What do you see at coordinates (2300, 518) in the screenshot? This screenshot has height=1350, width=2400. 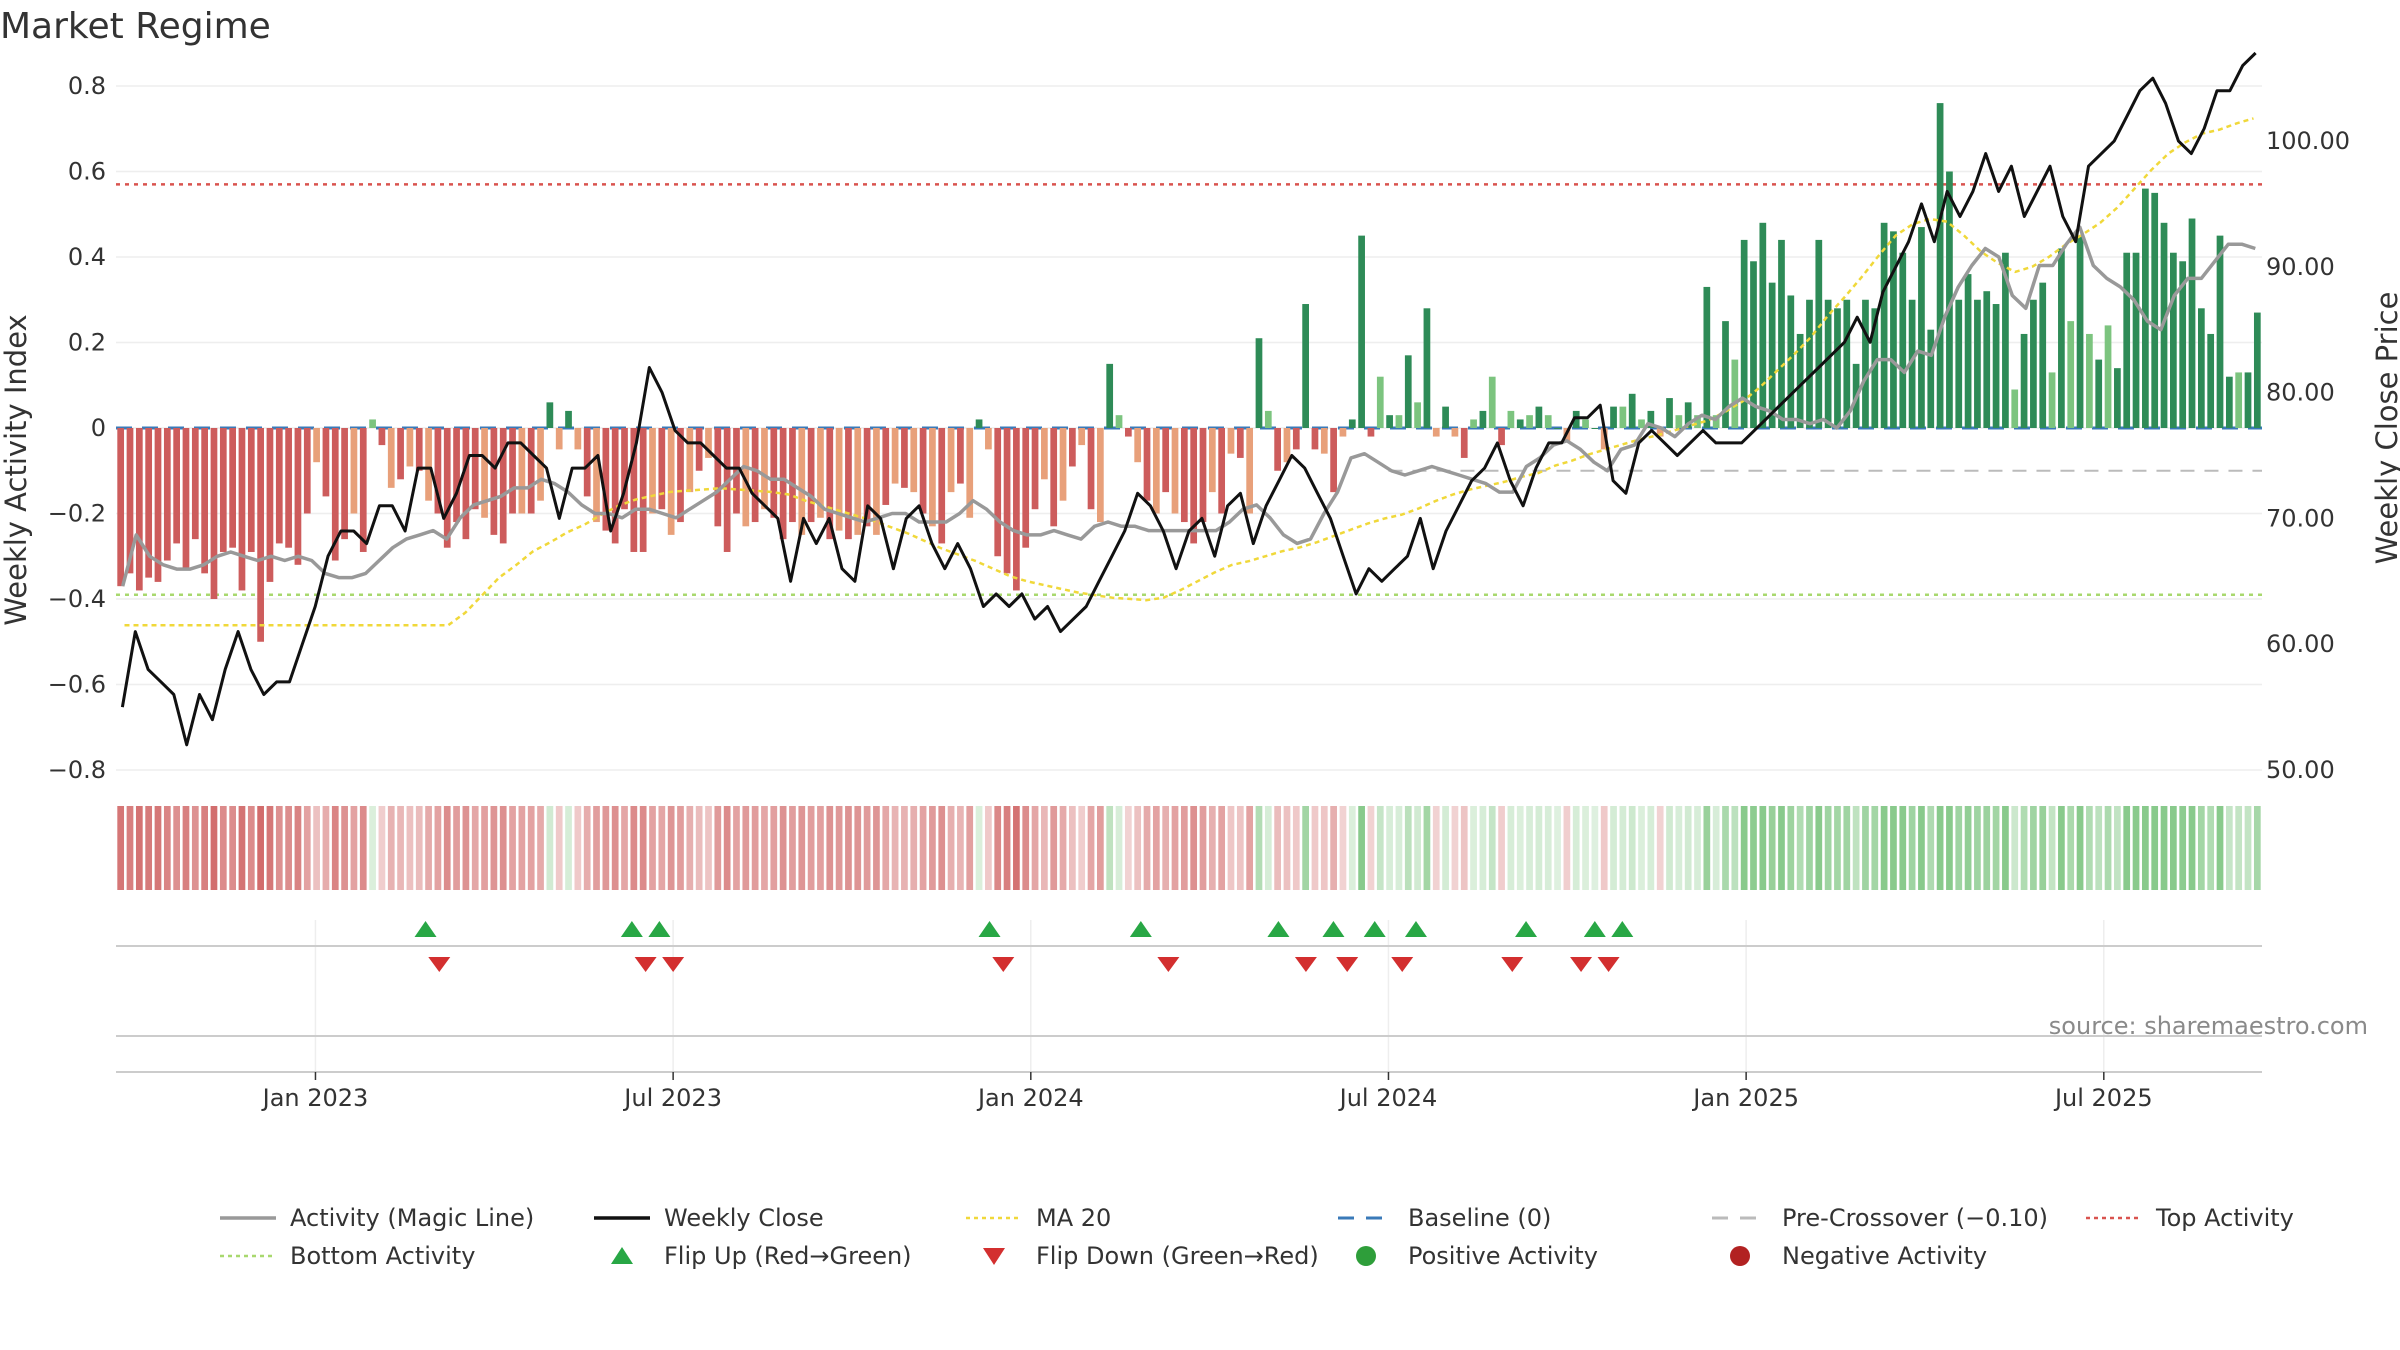 I see `right-tick-label: 70.00` at bounding box center [2300, 518].